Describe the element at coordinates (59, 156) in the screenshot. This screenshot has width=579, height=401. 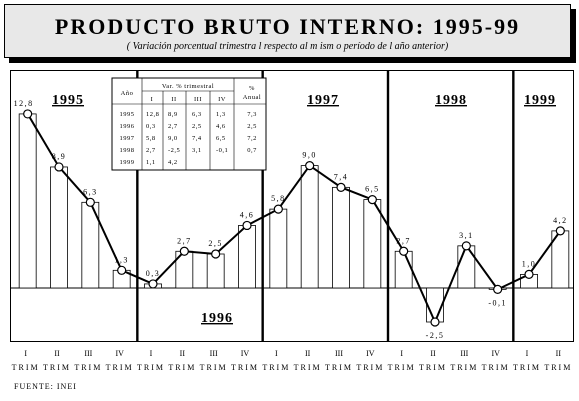
I see `data-label-2: 8,9` at that location.